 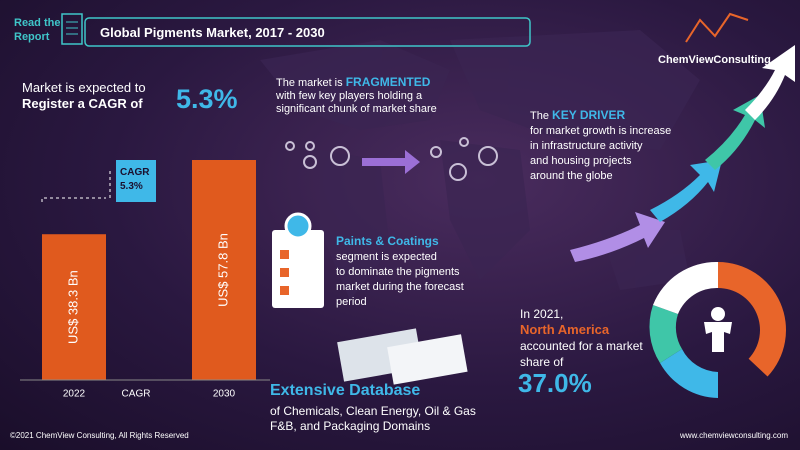 I want to click on logo-graph, so click(x=717, y=27).